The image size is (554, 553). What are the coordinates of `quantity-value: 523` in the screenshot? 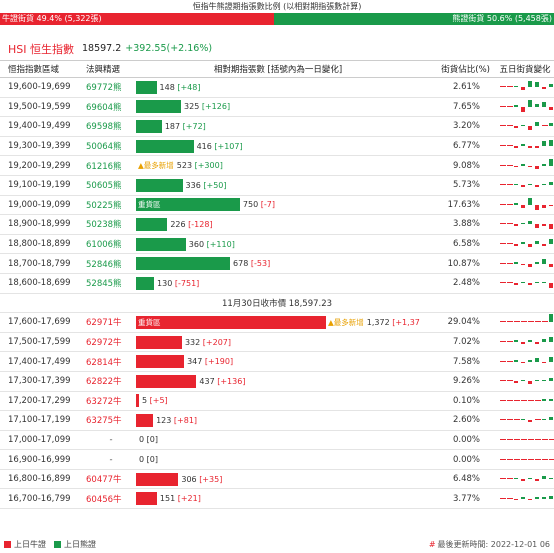 It's located at (184, 166).